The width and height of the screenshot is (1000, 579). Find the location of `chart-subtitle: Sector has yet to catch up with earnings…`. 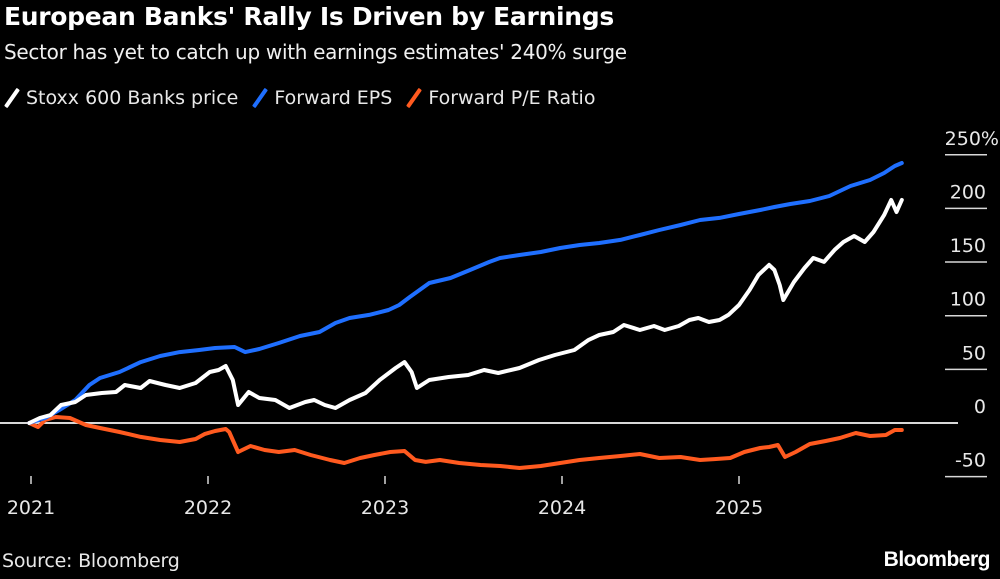

chart-subtitle: Sector has yet to catch up with earnings… is located at coordinates (315, 52).